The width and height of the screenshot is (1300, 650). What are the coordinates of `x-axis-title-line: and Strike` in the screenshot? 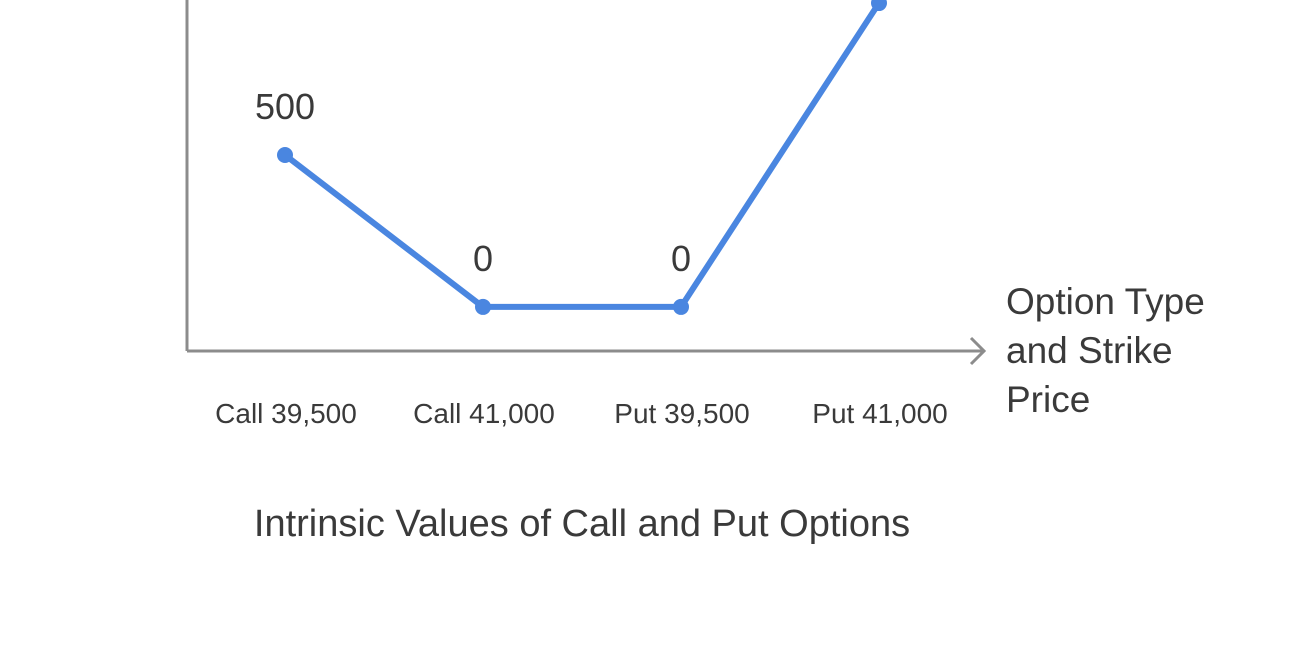 It's located at (1089, 350).